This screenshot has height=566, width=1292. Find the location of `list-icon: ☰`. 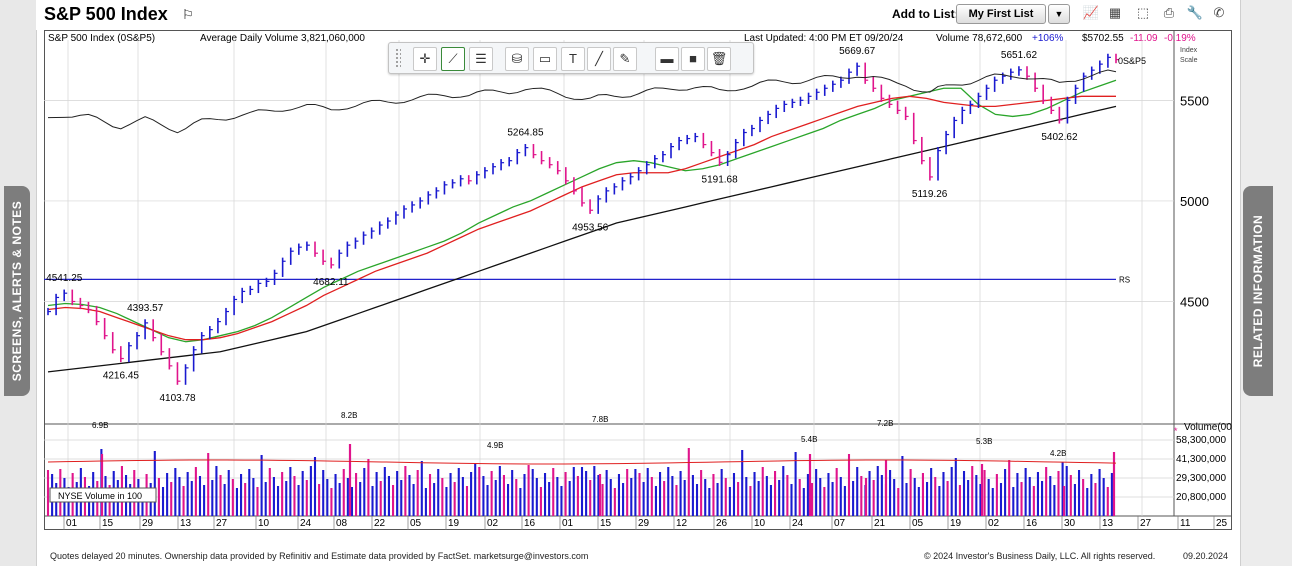

list-icon: ☰ is located at coordinates (481, 59).